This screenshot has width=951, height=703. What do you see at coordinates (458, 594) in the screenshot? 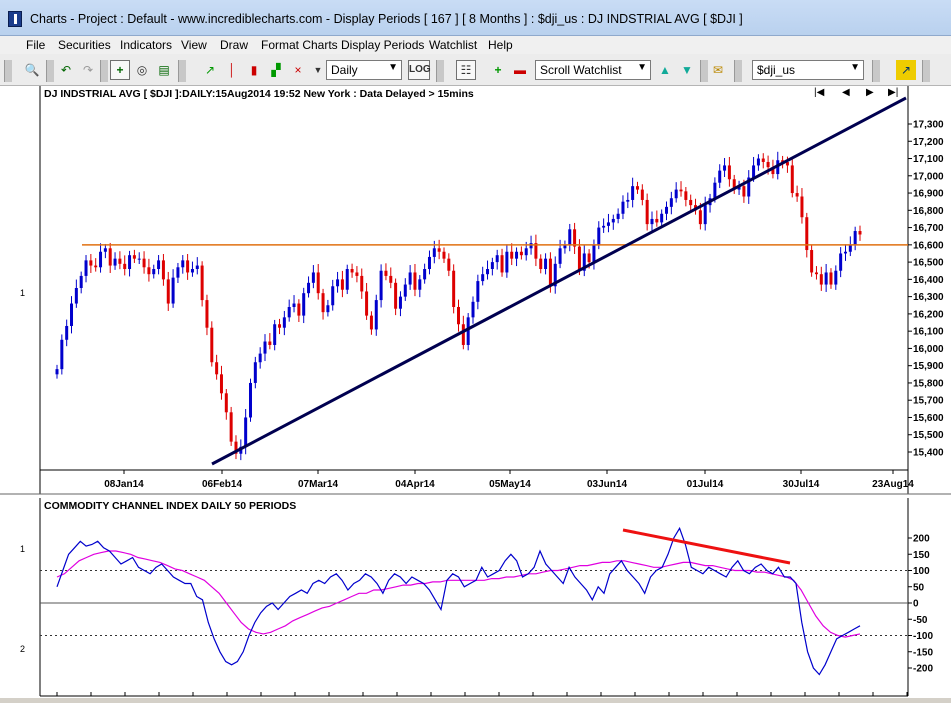
I see `cci-moving-average-line` at bounding box center [458, 594].